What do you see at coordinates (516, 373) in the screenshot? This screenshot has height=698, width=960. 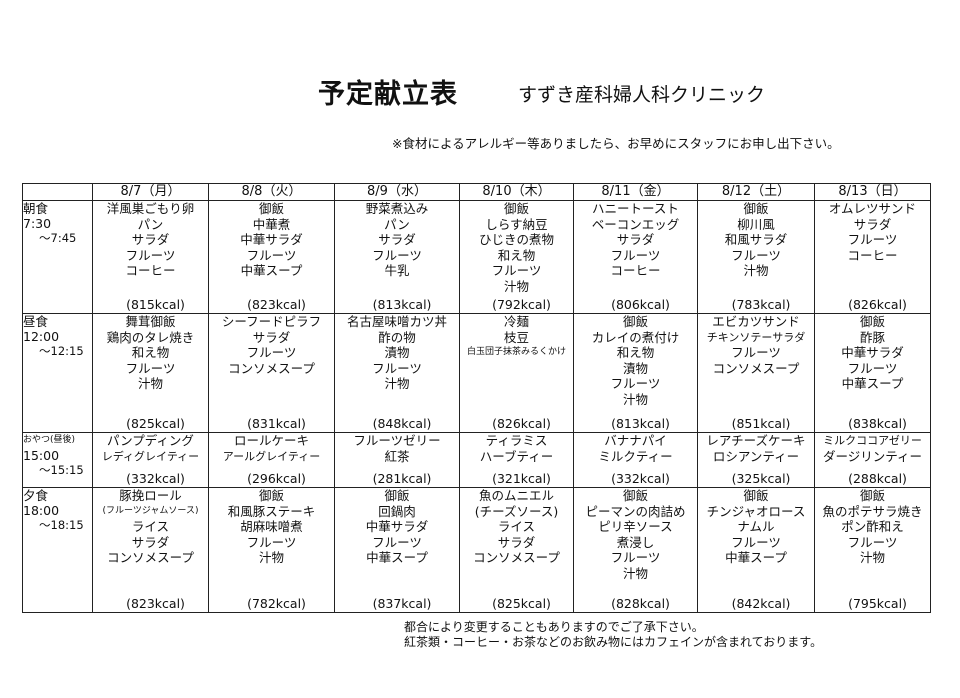 I see `menu-cell: 冷麺 枝豆 白玉団子抹茶みるくかけ (826kcal)` at bounding box center [516, 373].